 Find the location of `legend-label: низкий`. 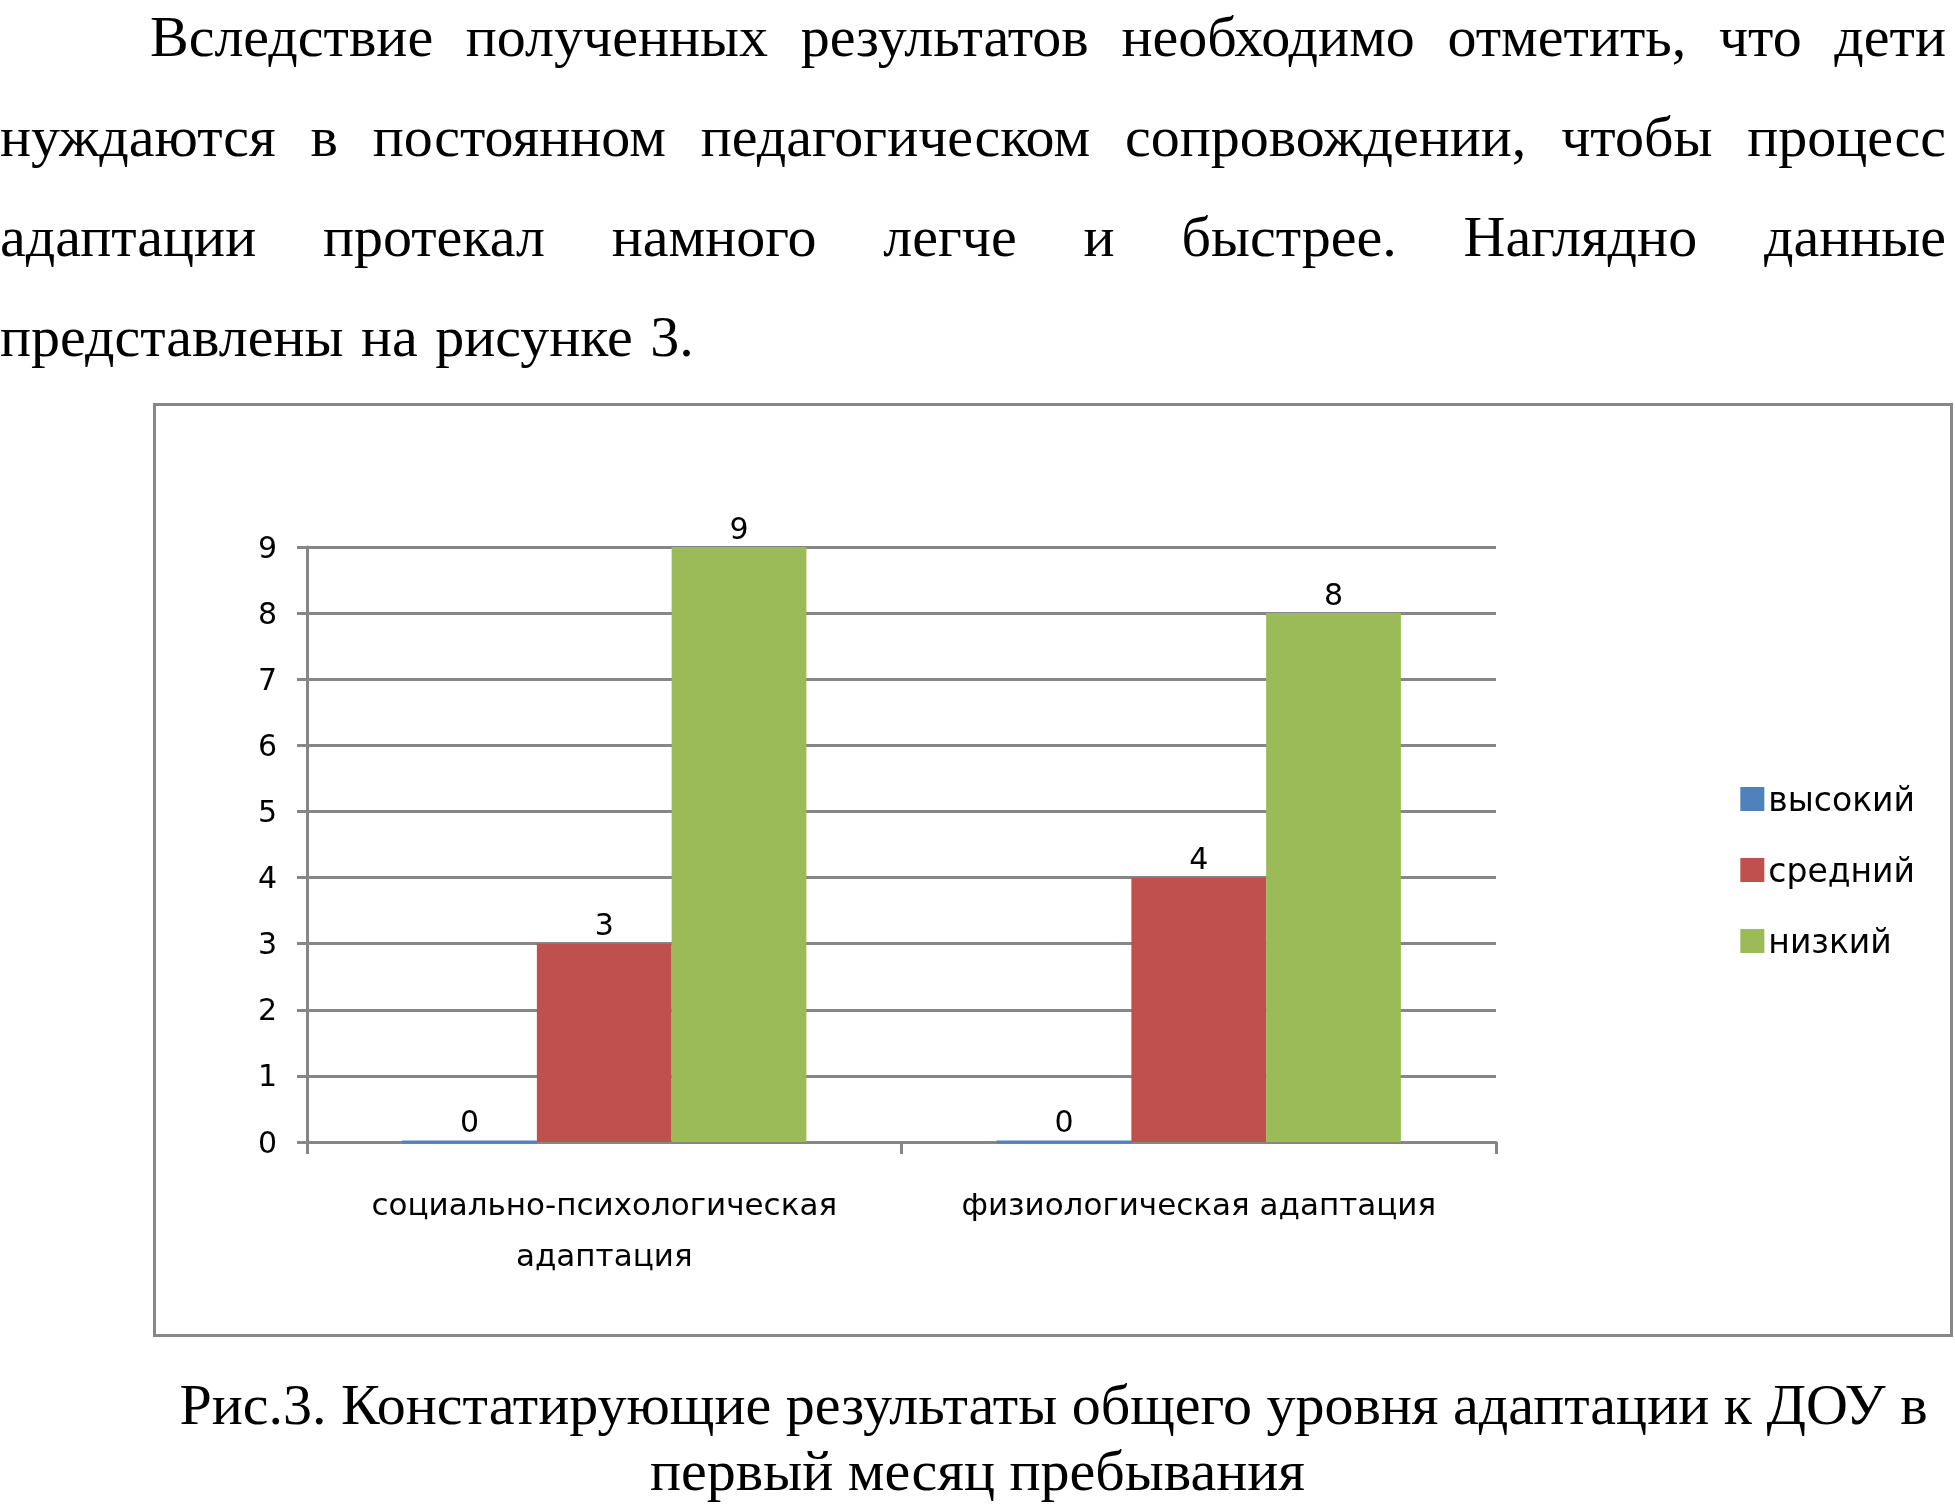

legend-label: низкий is located at coordinates (1830, 941).